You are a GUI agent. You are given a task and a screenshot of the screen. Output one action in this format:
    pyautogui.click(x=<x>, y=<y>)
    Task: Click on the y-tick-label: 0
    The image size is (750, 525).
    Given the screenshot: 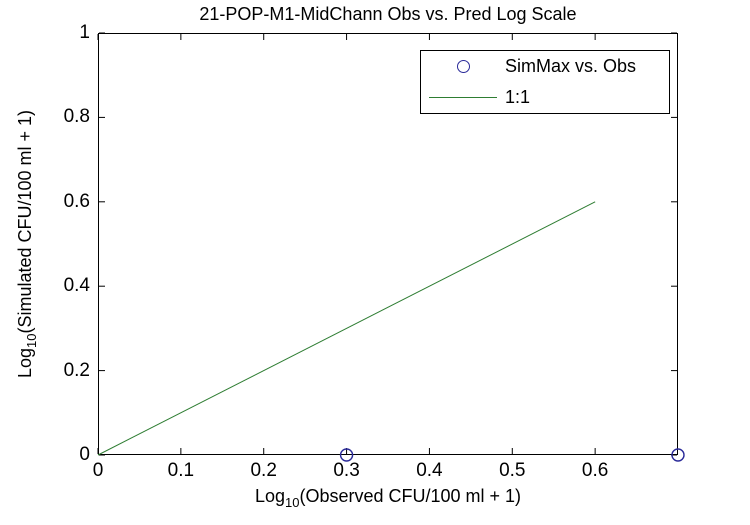 What is the action you would take?
    pyautogui.click(x=84, y=454)
    